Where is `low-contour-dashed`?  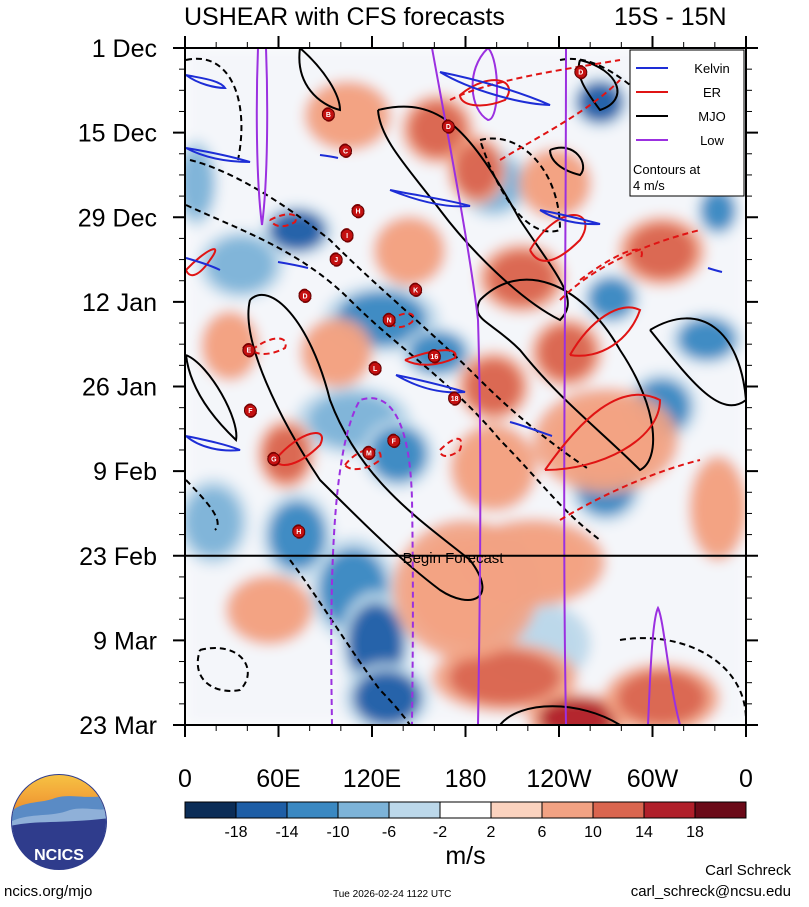 low-contour-dashed is located at coordinates (372, 561).